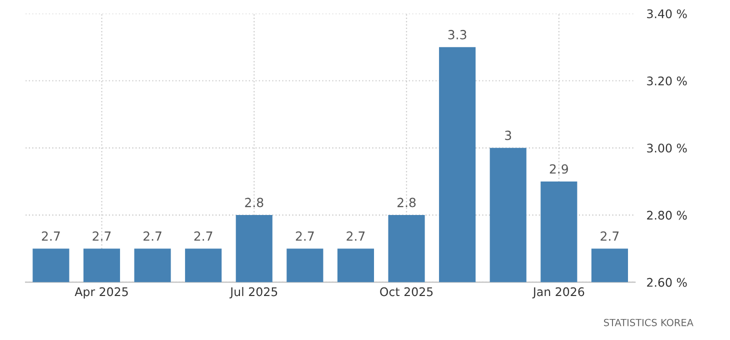 This screenshot has height=340, width=730. I want to click on y-tick-label: 3.00 %, so click(667, 148).